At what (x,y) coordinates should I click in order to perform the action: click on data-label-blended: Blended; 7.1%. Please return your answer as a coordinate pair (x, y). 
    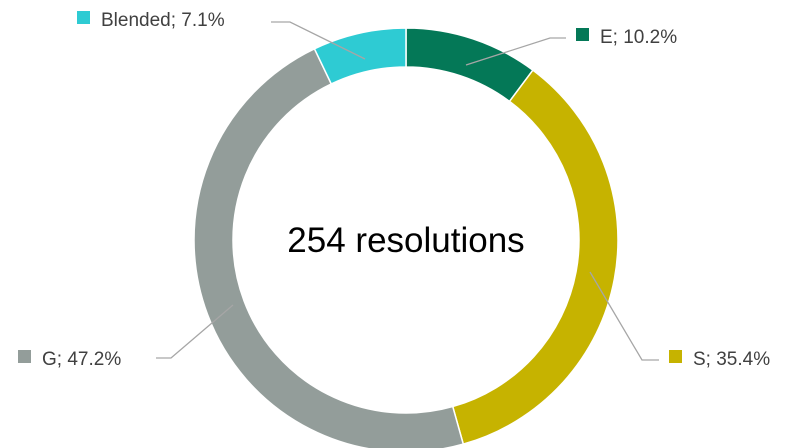
    Looking at the image, I should click on (163, 20).